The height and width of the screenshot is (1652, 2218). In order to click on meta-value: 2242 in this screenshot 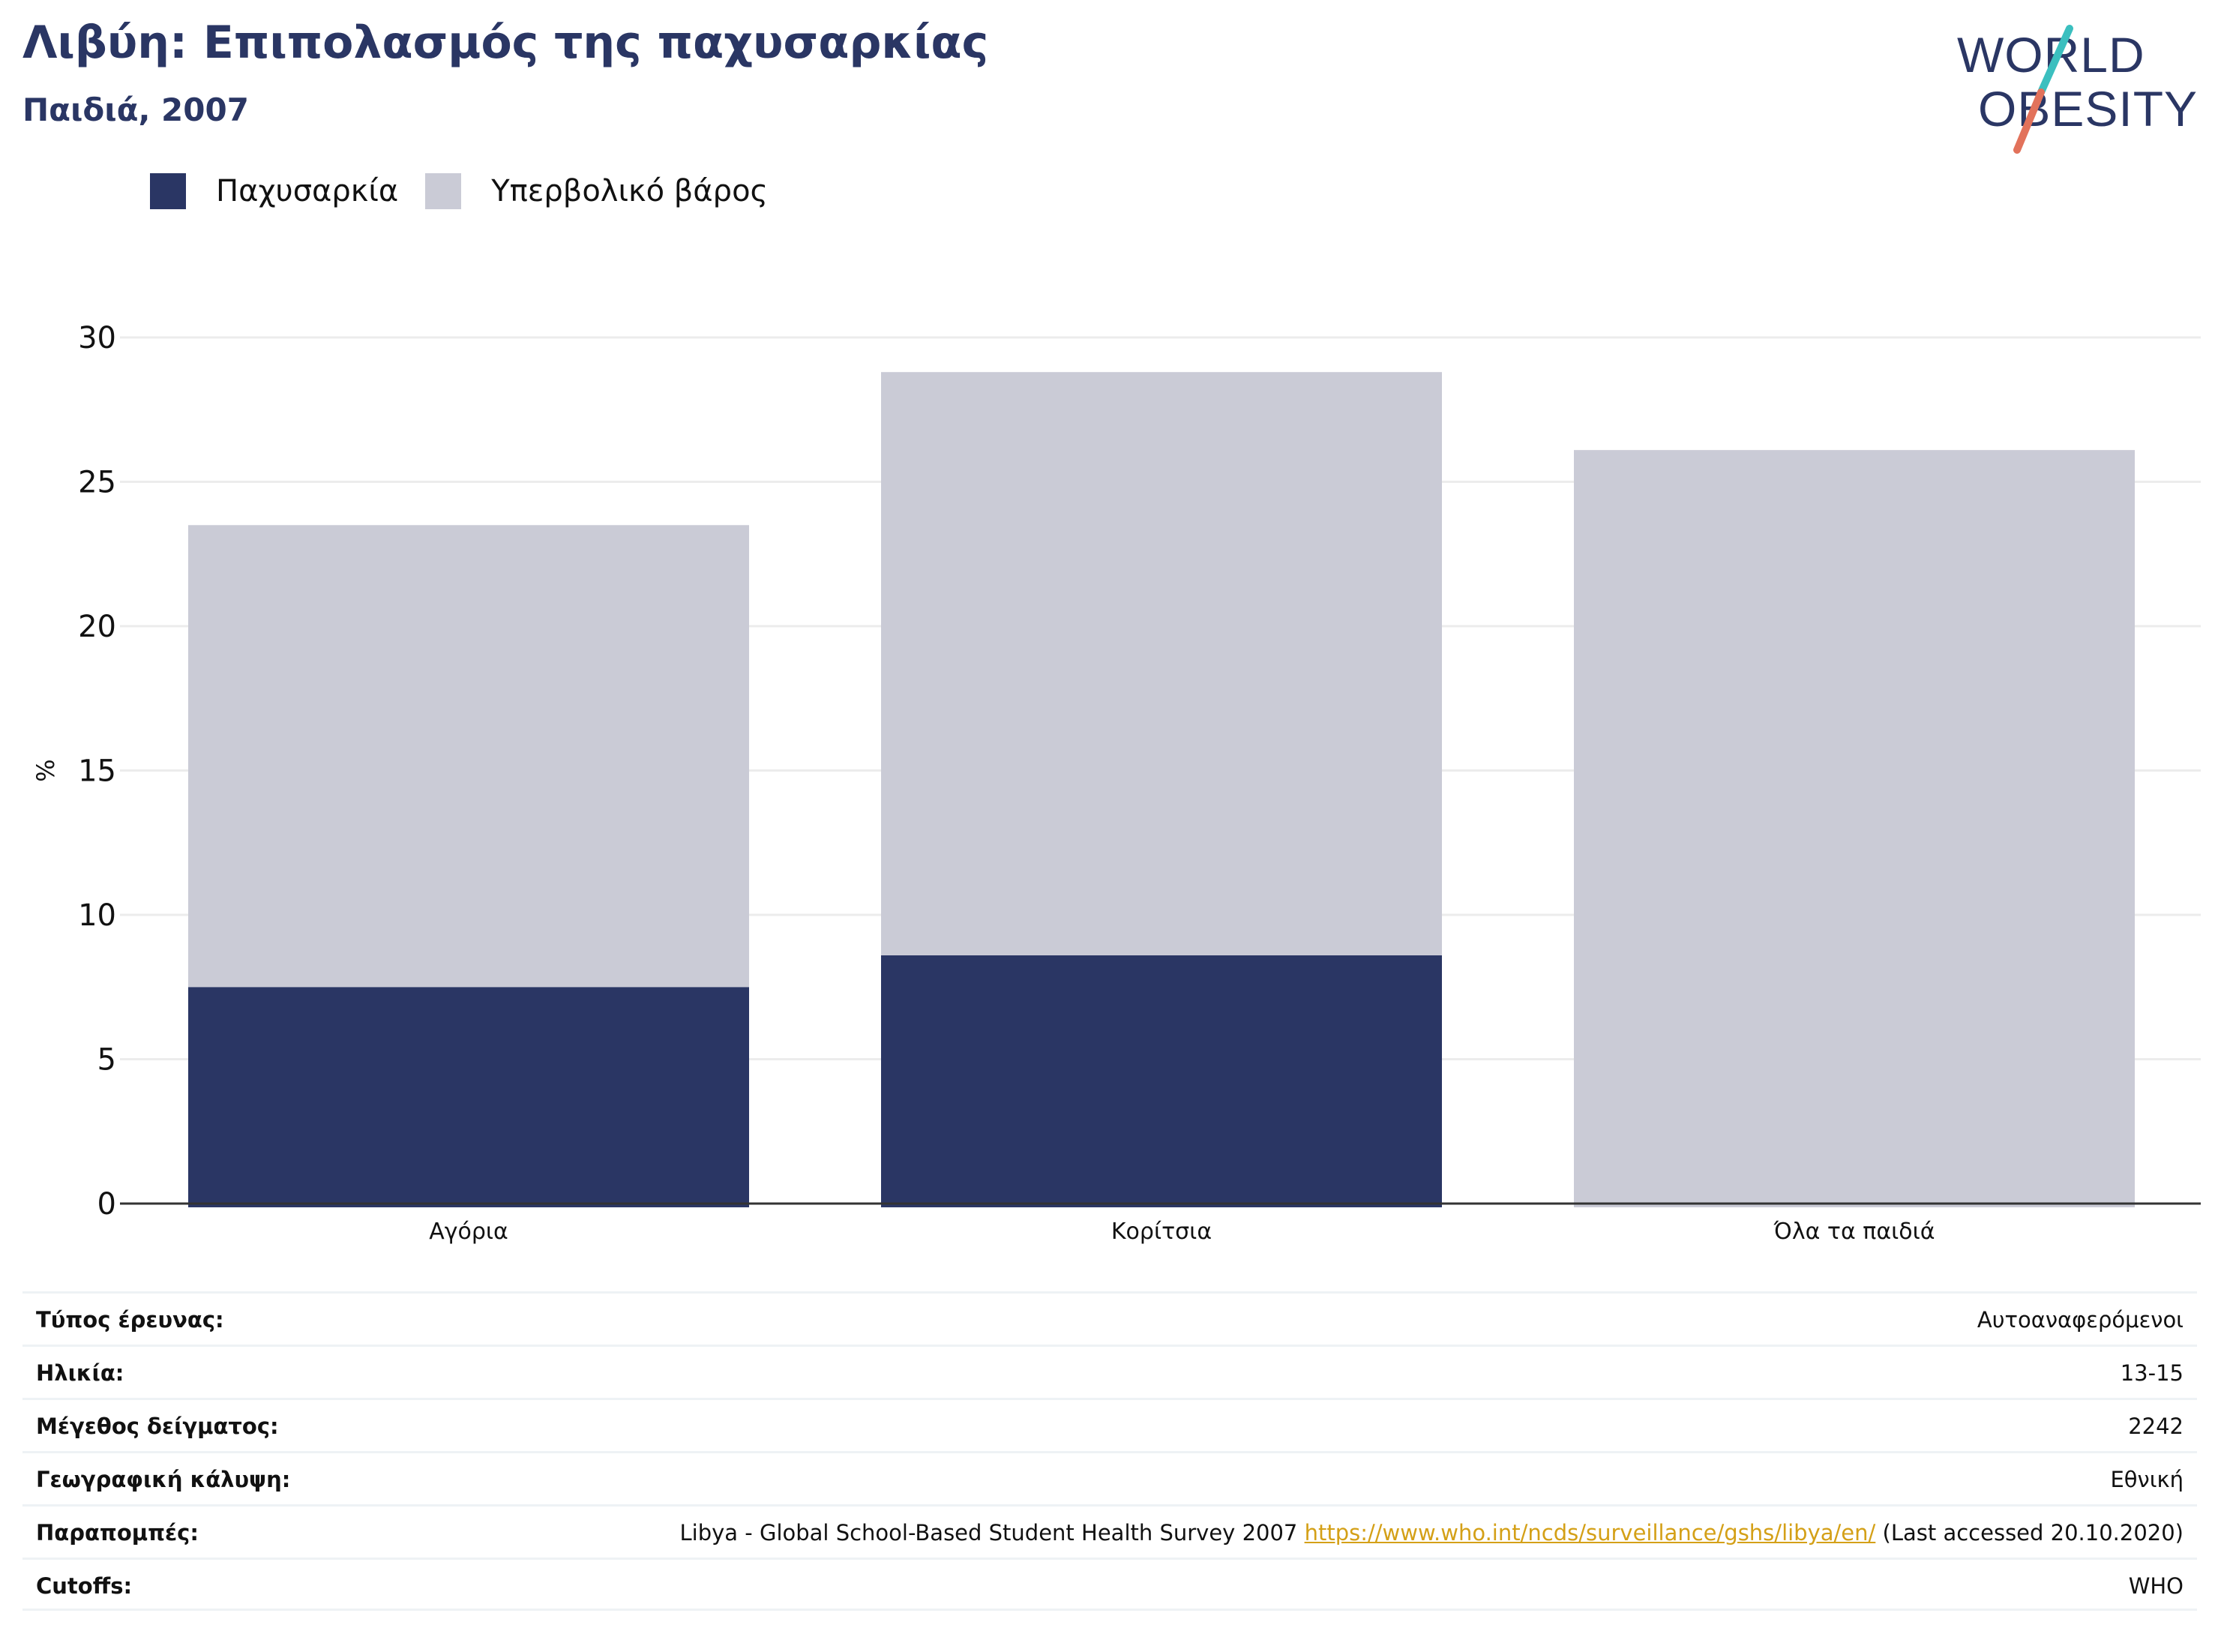, I will do `click(2156, 1427)`.